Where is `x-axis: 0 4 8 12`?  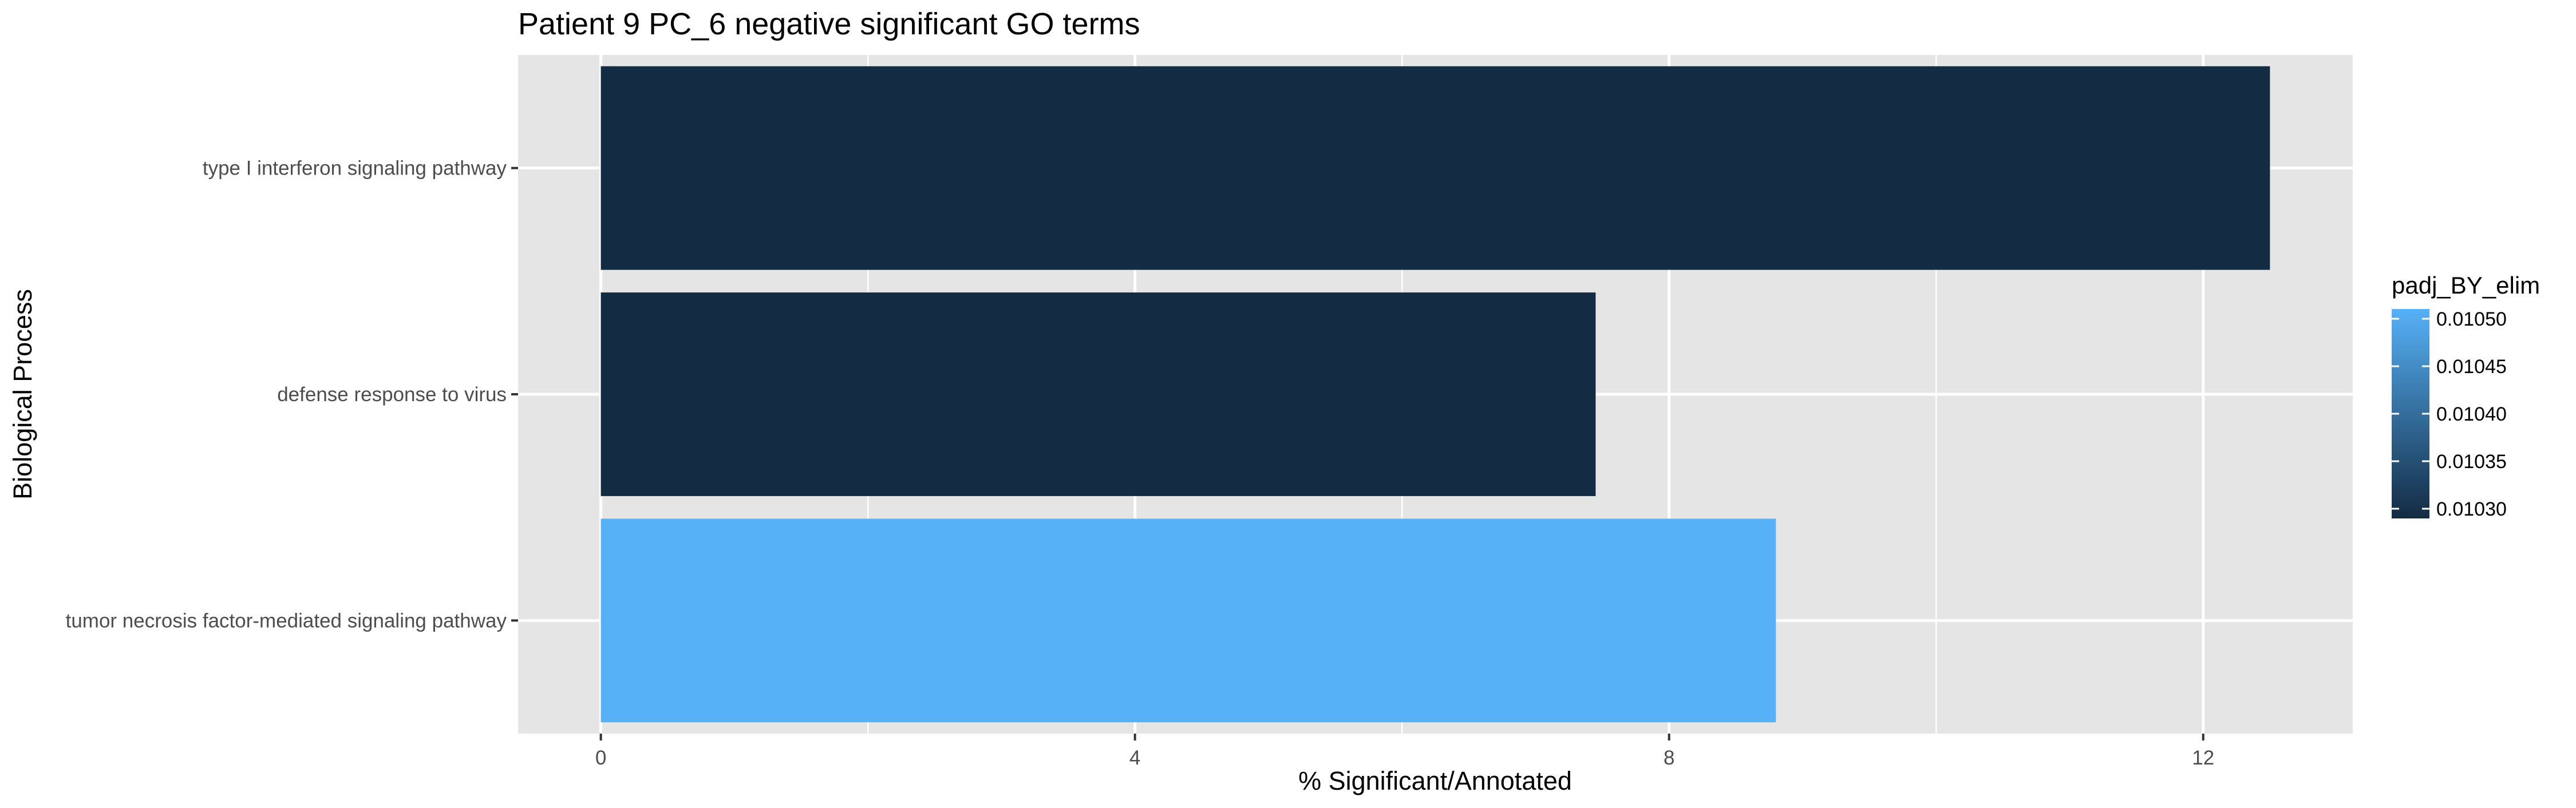 x-axis: 0 4 8 12 is located at coordinates (1404, 751).